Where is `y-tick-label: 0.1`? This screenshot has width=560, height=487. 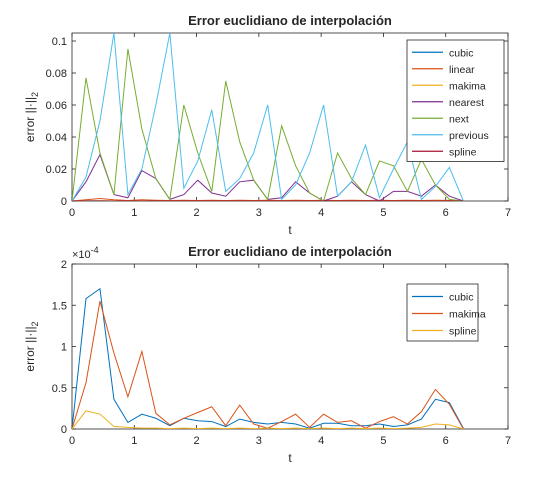
y-tick-label: 0.1 is located at coordinates (59, 42).